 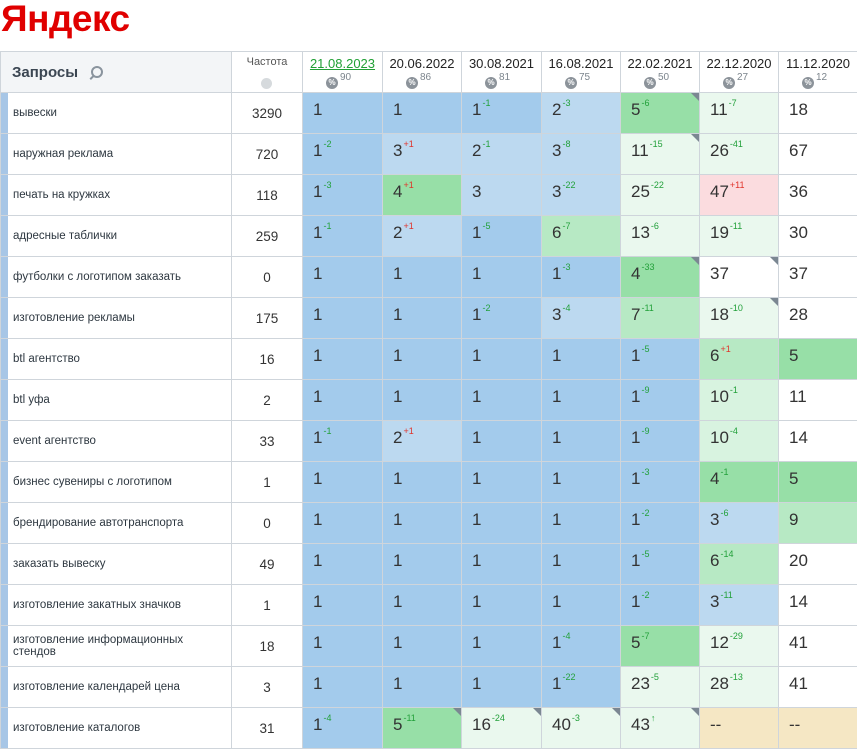 I want to click on date-column-header: 30.08.2021% 81, so click(x=501, y=72).